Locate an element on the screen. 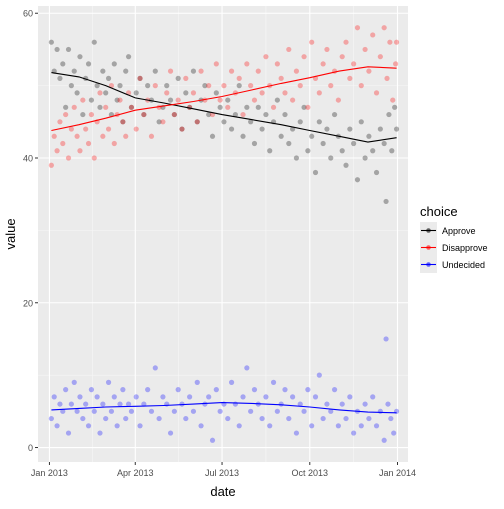 This screenshot has width=504, height=509. legend-dot-undecided is located at coordinates (428, 264).